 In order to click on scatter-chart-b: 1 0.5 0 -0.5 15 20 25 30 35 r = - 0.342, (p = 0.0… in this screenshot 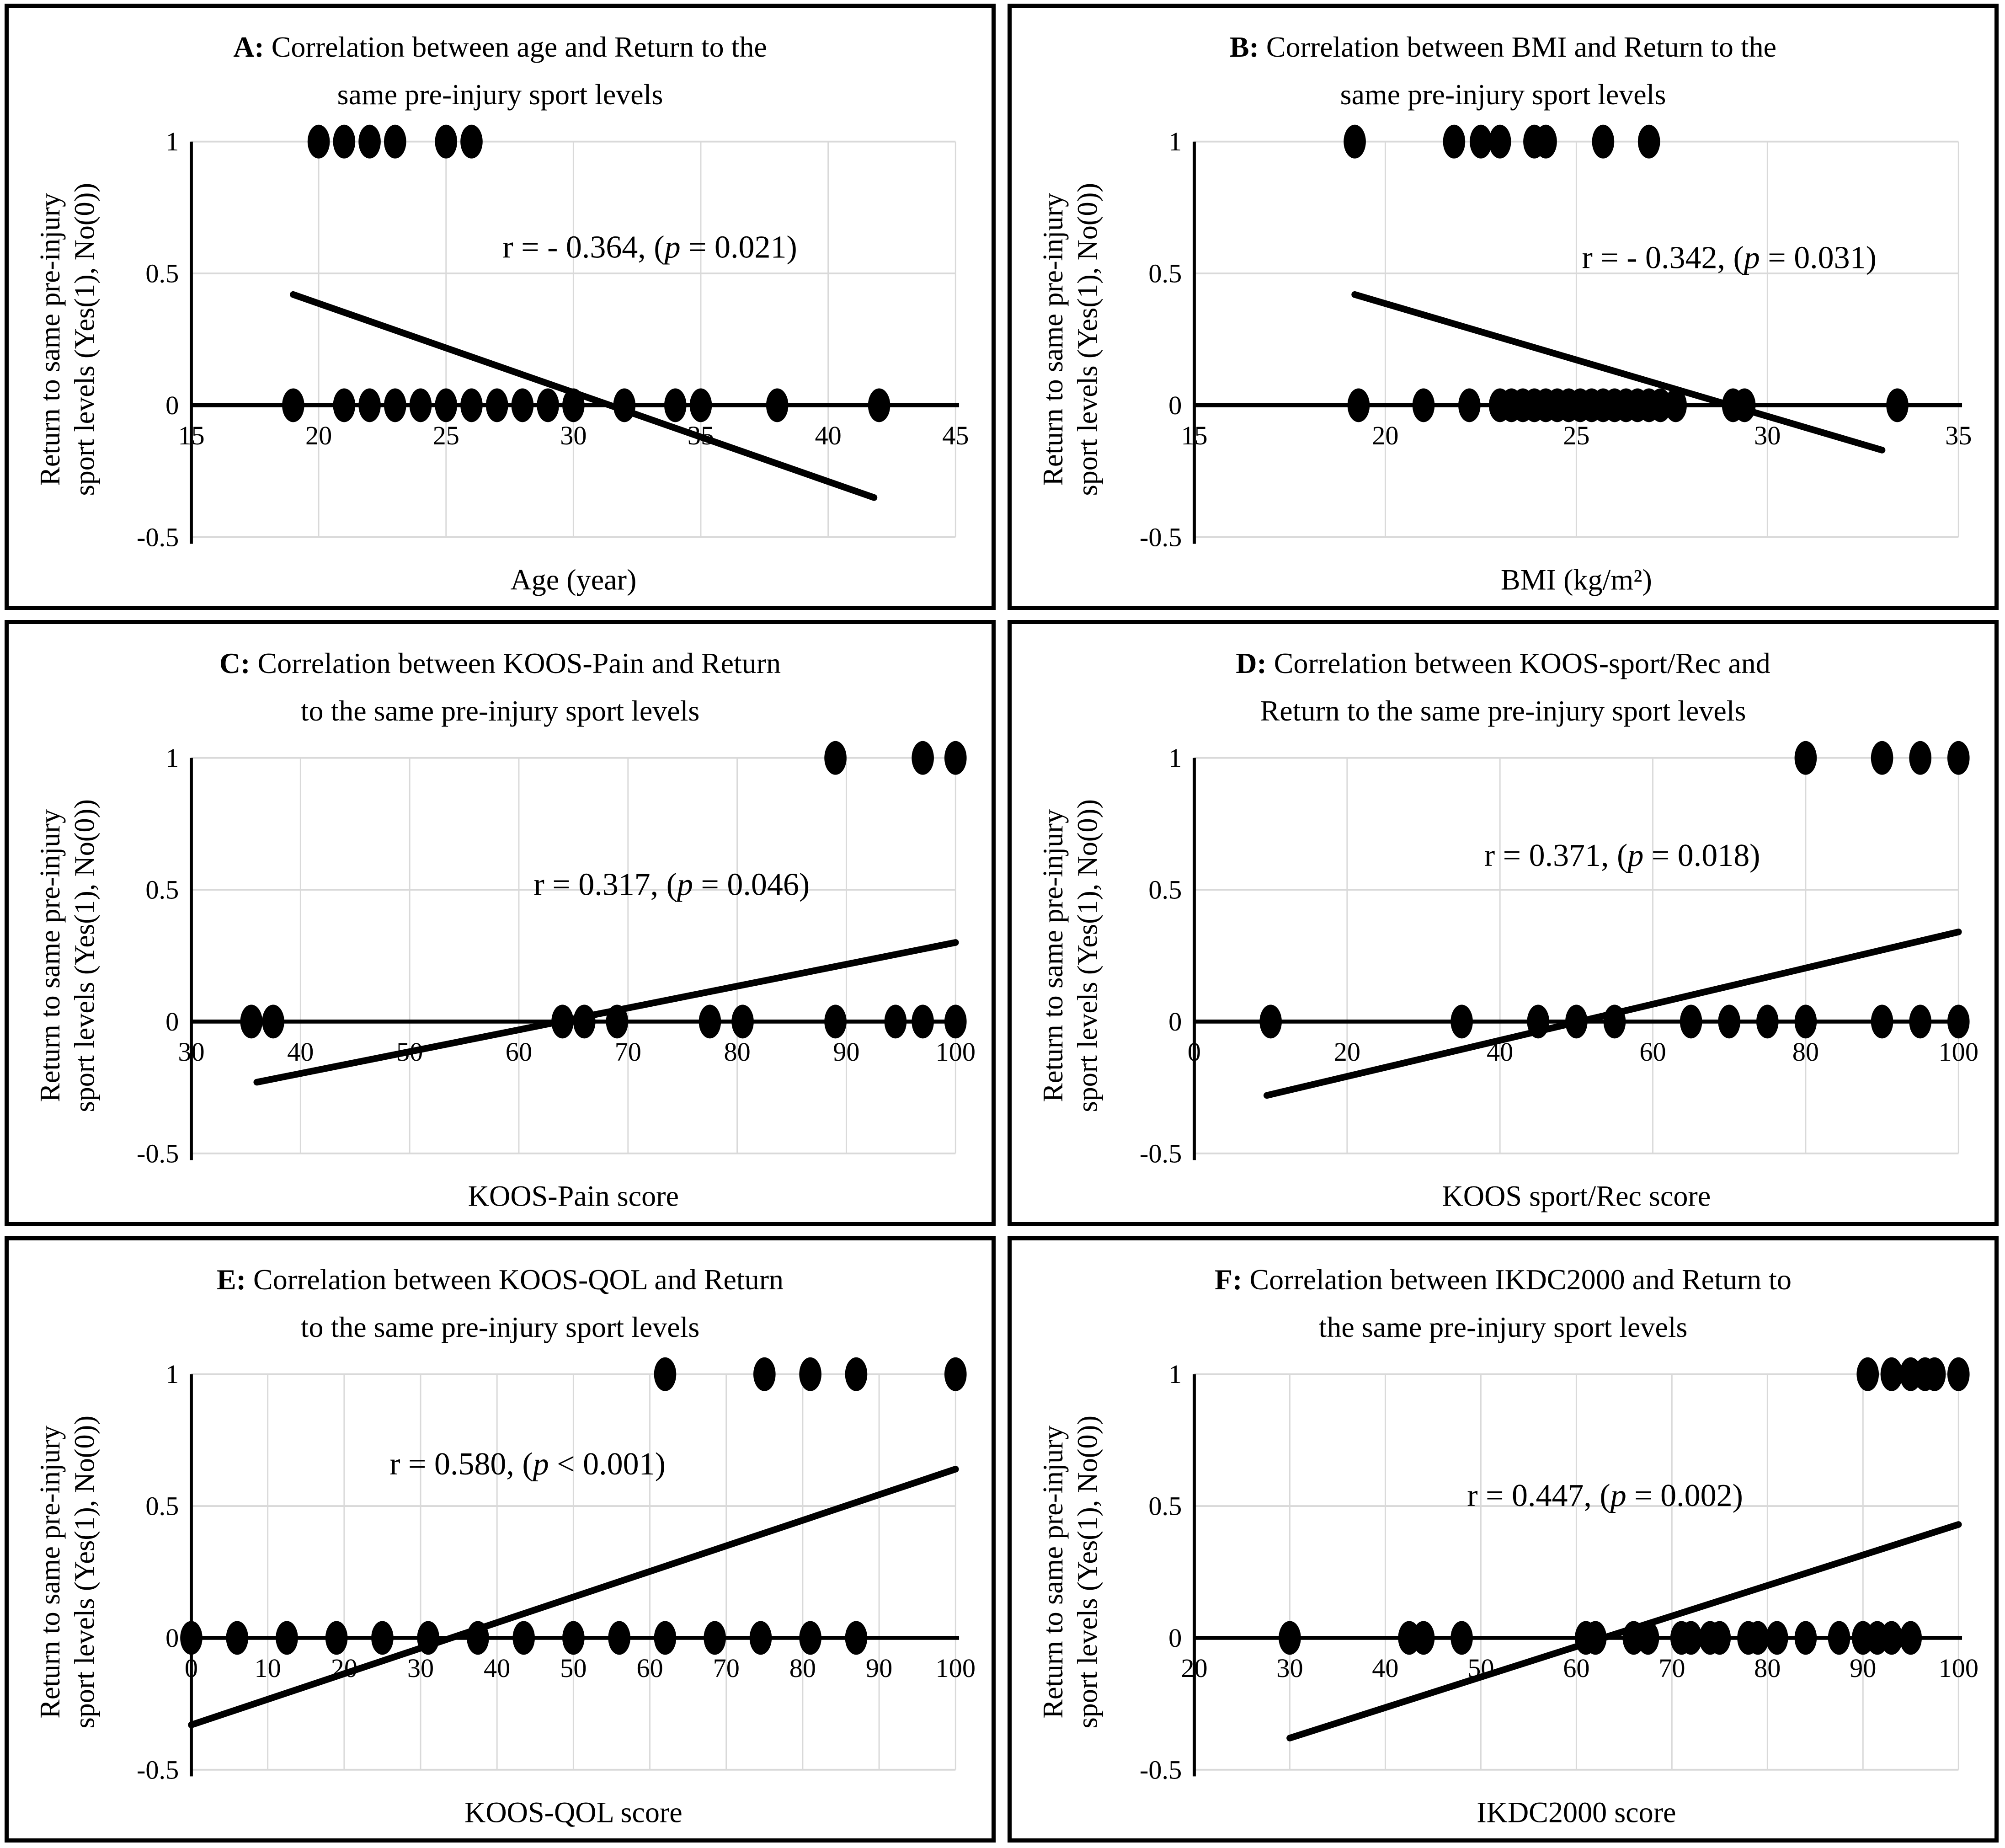, I will do `click(1505, 361)`.